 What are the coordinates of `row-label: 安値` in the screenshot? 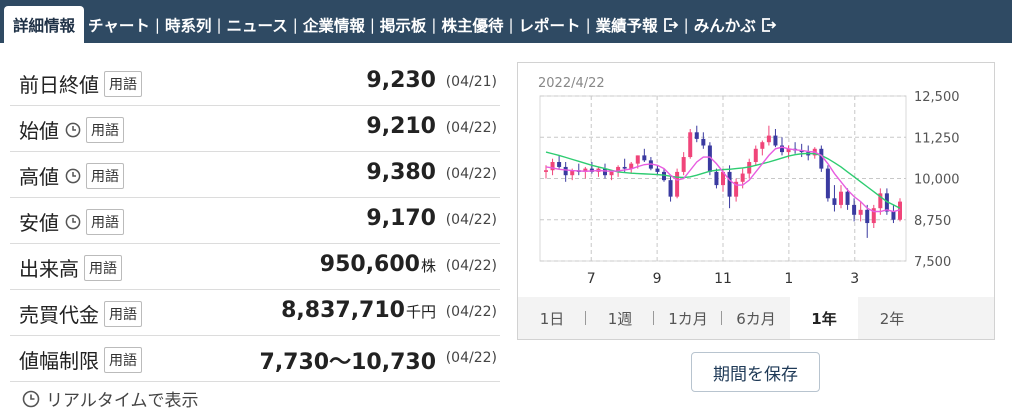 It's located at (39, 223).